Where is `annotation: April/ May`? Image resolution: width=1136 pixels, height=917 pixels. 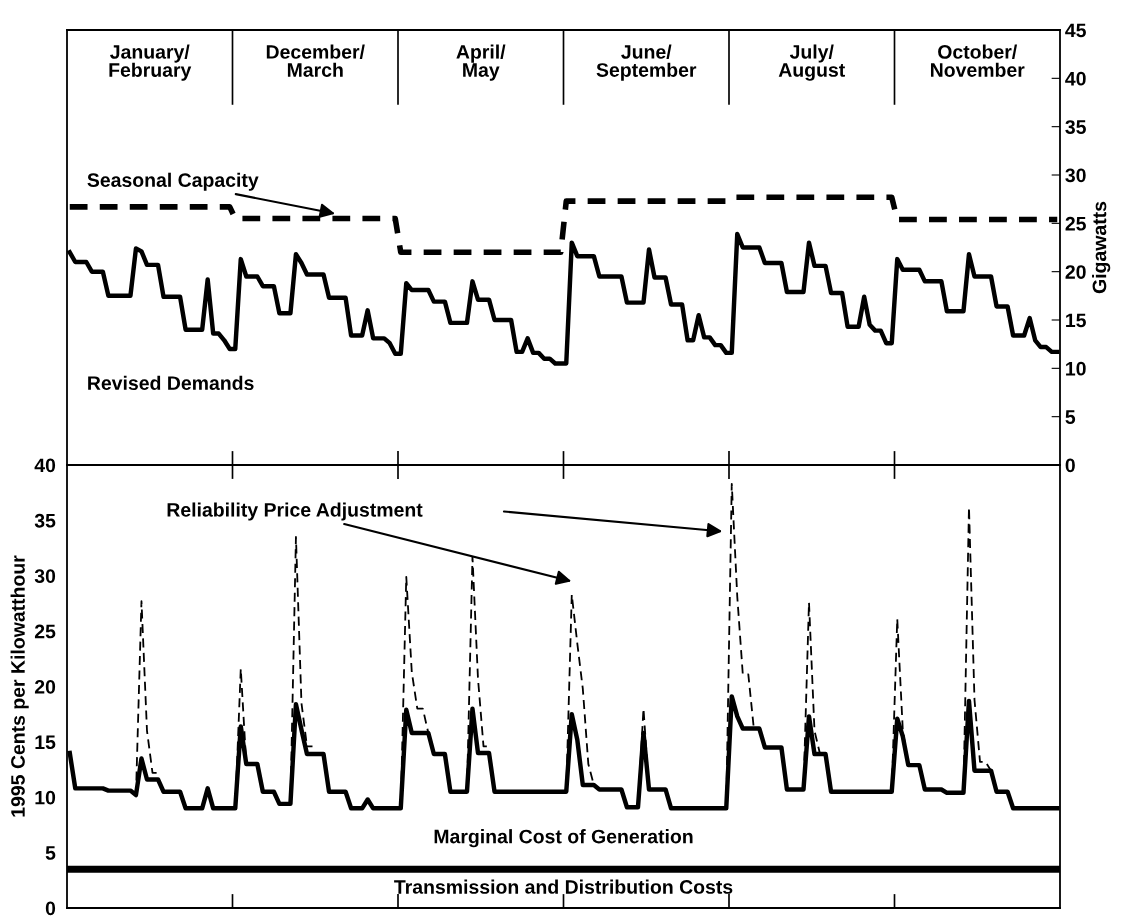 annotation: April/ May is located at coordinates (481, 62).